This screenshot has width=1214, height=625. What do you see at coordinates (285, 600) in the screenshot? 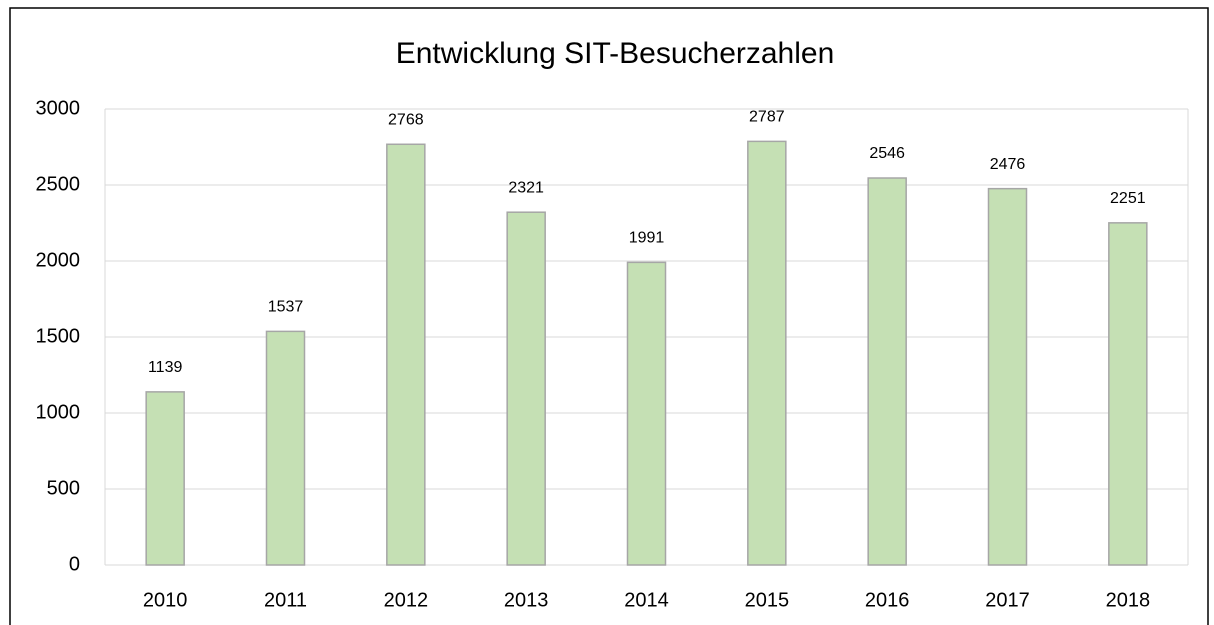
I see `x-tick-label: 2011` at bounding box center [285, 600].